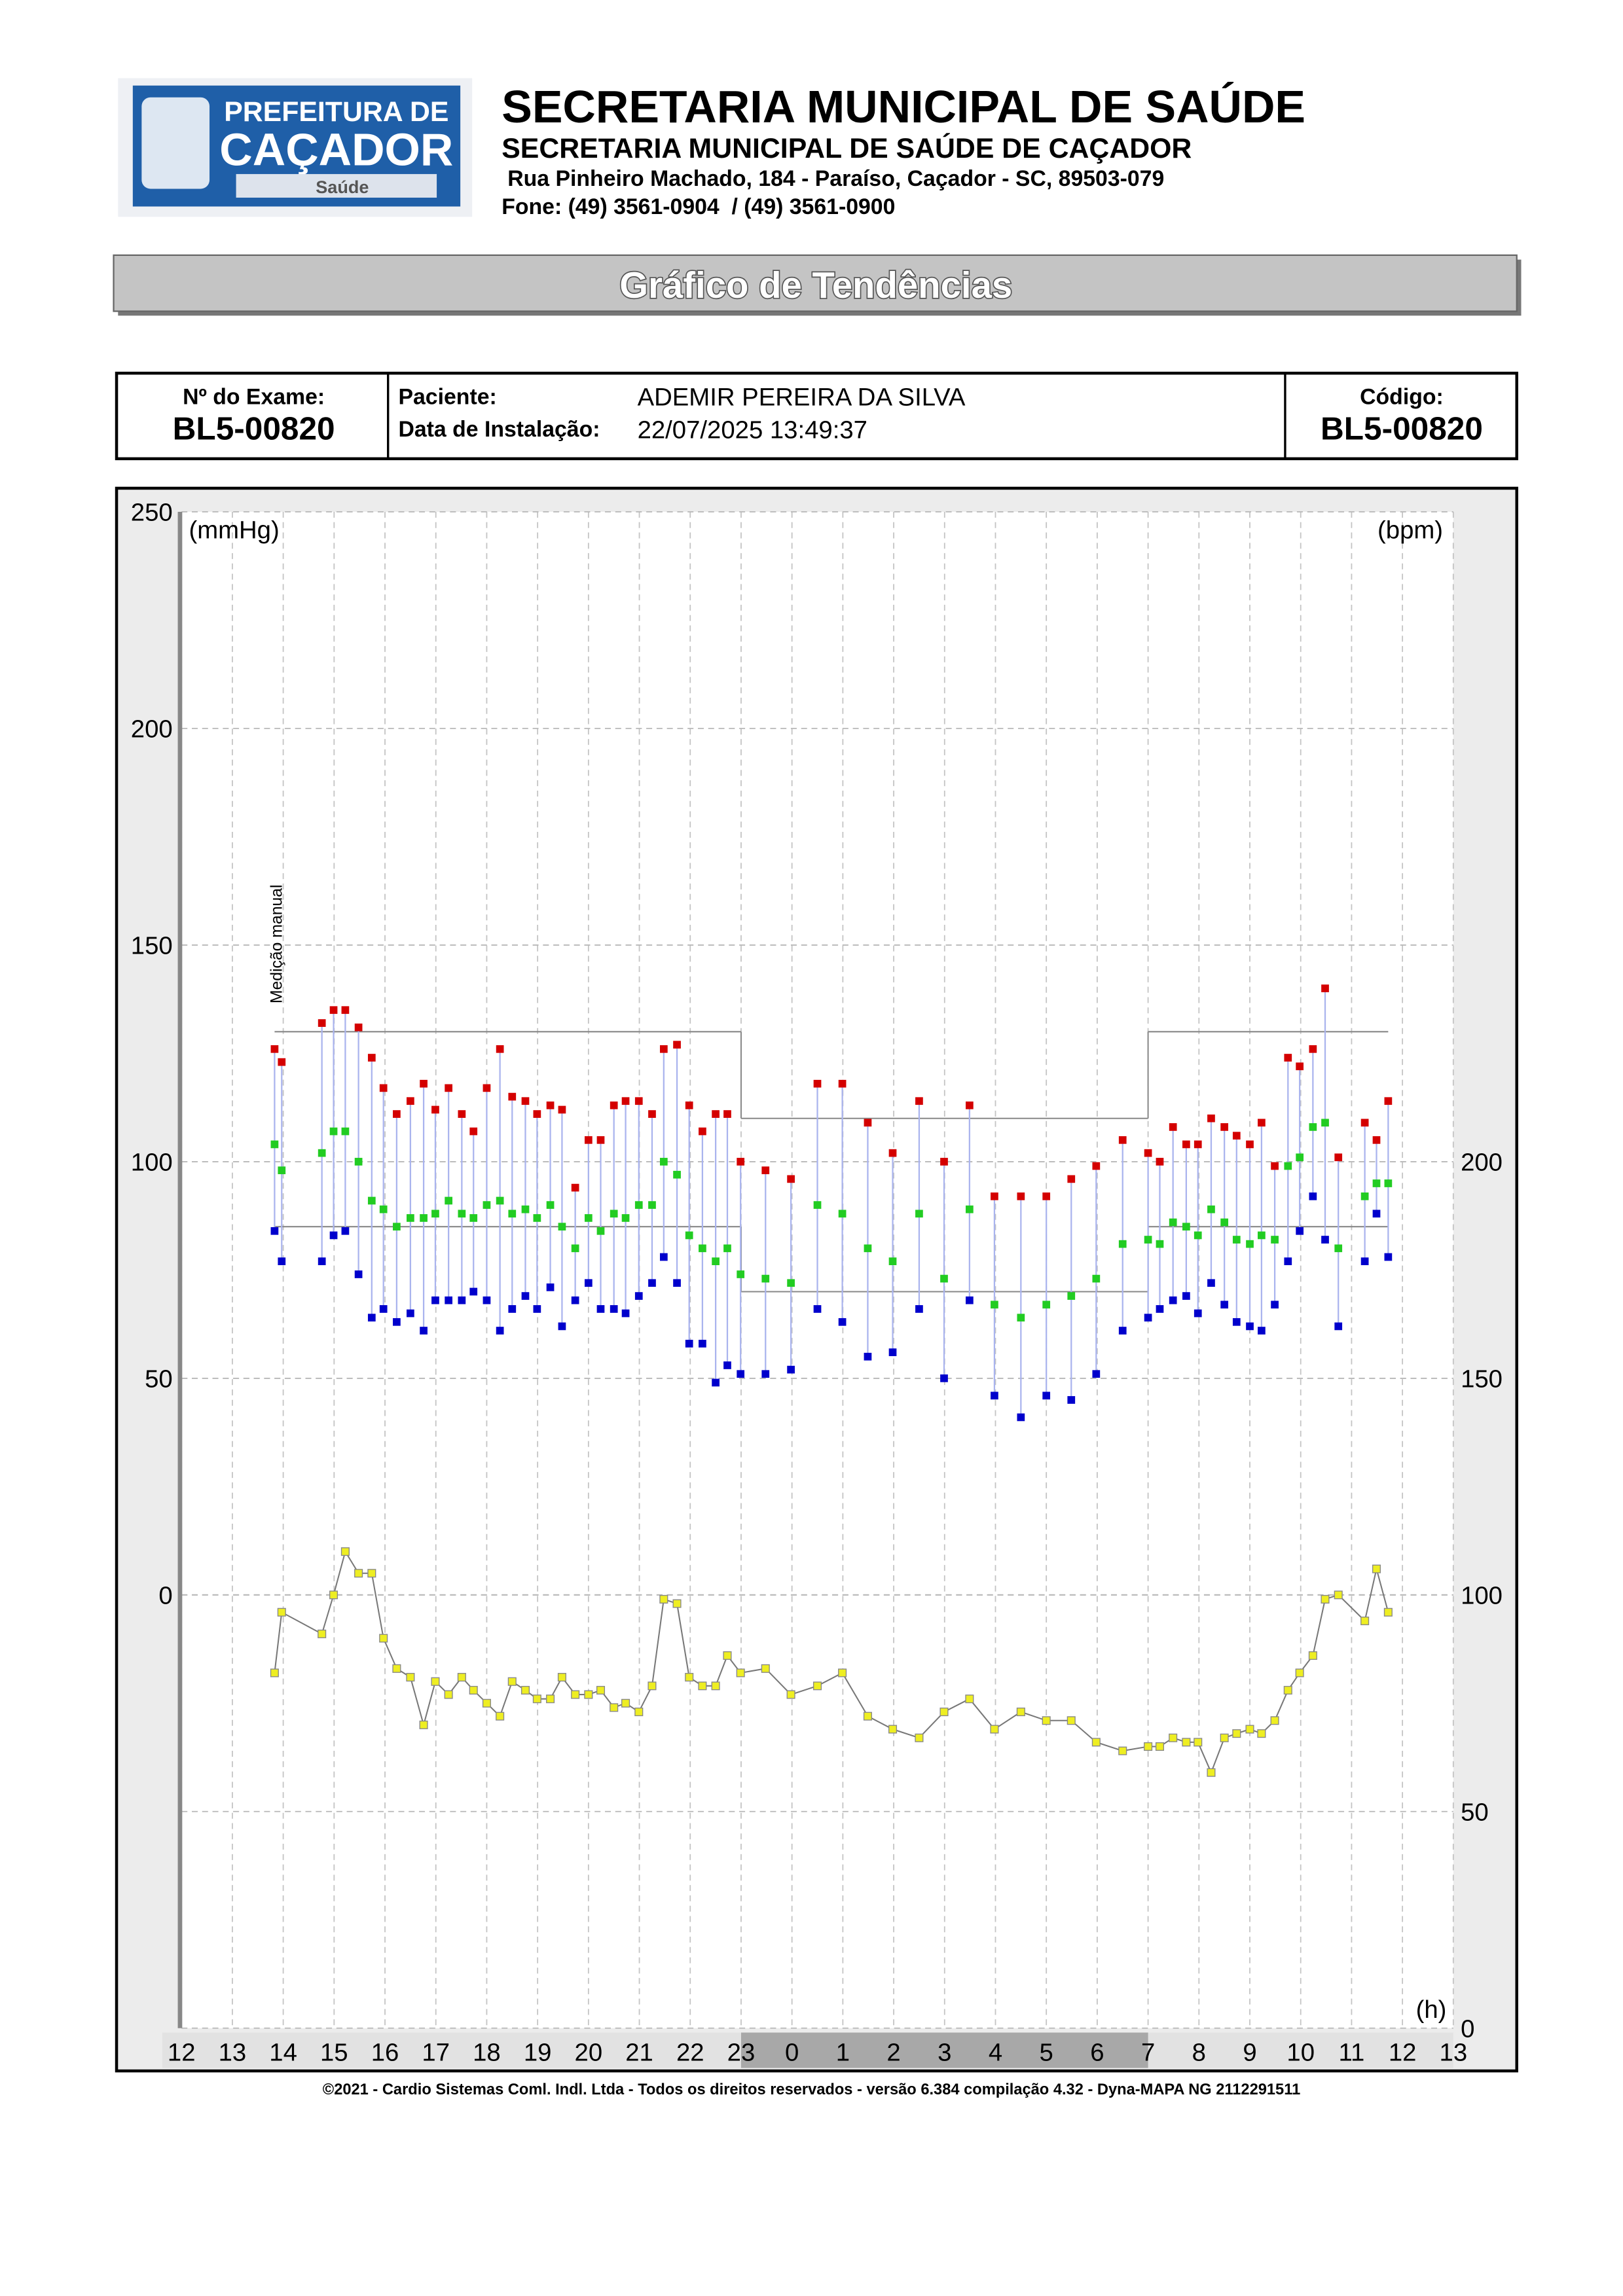 The width and height of the screenshot is (1623, 2296). What do you see at coordinates (385, 2052) in the screenshot?
I see `x-tick-label: 16` at bounding box center [385, 2052].